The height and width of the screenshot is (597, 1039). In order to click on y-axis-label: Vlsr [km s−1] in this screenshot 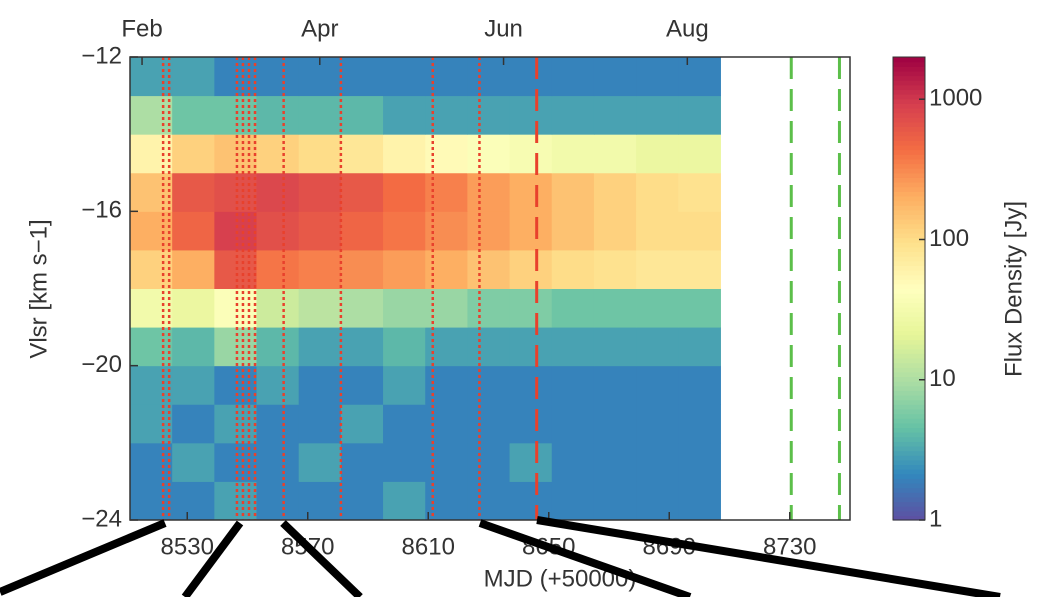, I will do `click(38, 288)`.